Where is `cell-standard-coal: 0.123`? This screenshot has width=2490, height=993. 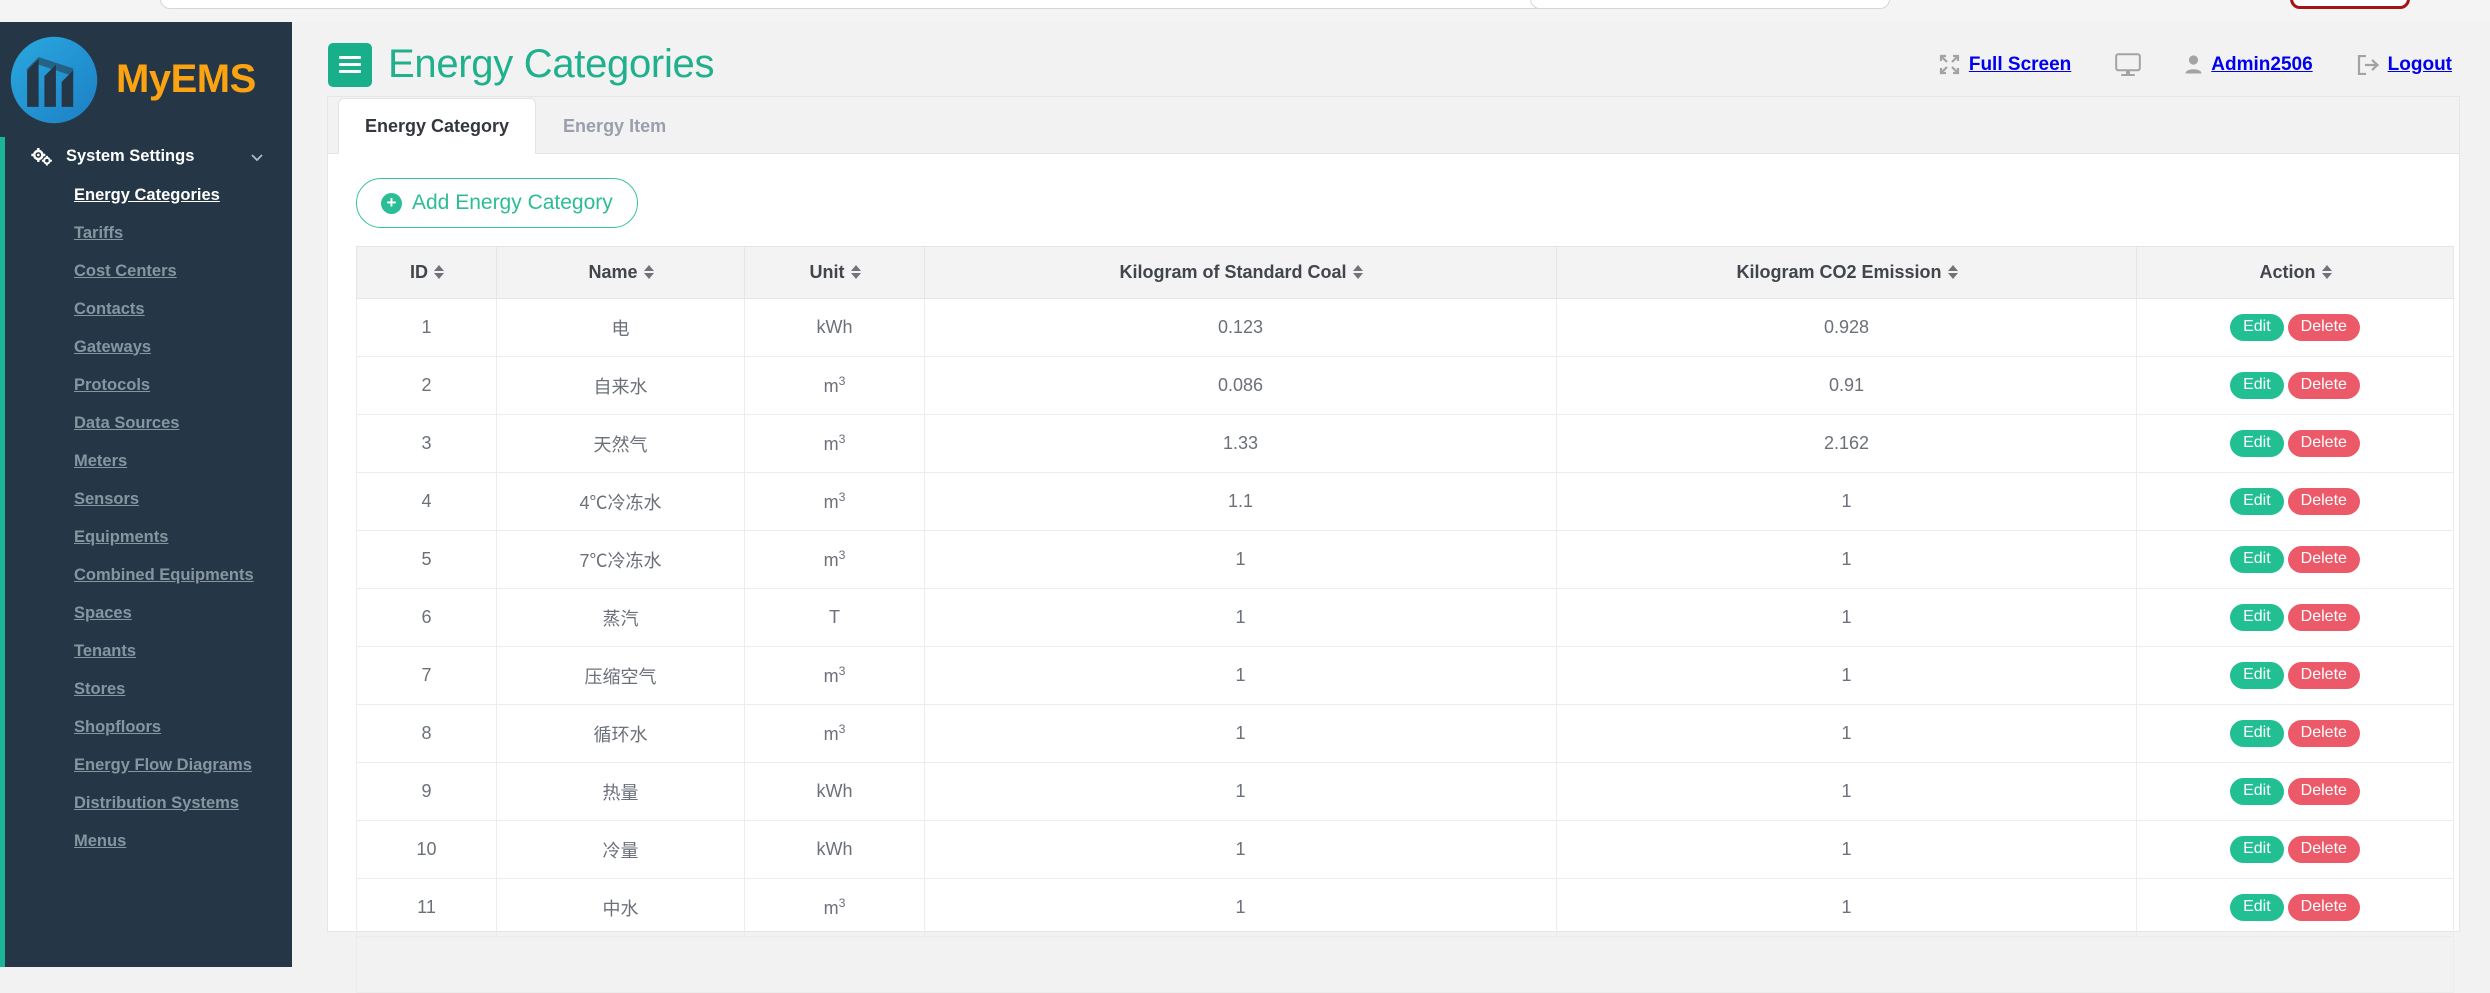 cell-standard-coal: 0.123 is located at coordinates (1240, 327).